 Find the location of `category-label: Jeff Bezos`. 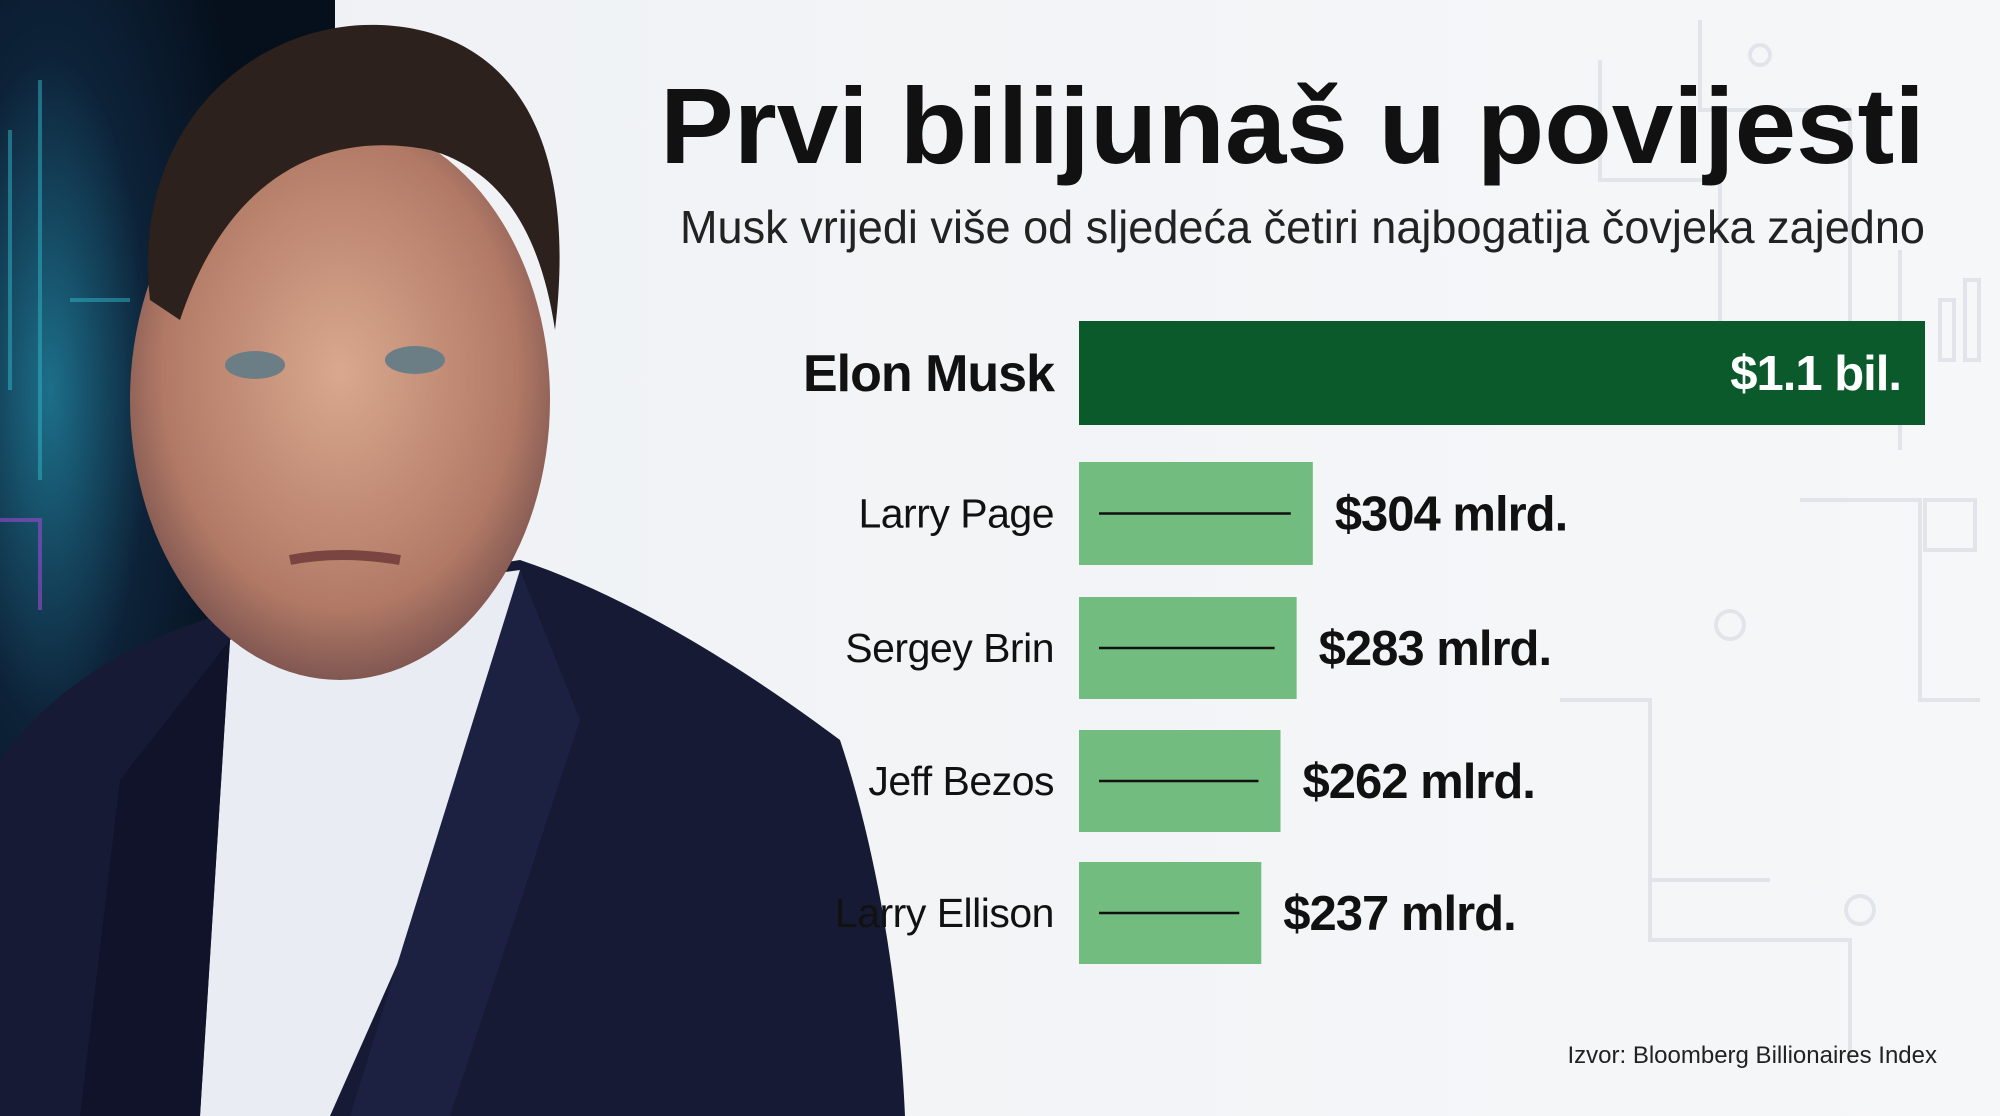

category-label: Jeff Bezos is located at coordinates (961, 781).